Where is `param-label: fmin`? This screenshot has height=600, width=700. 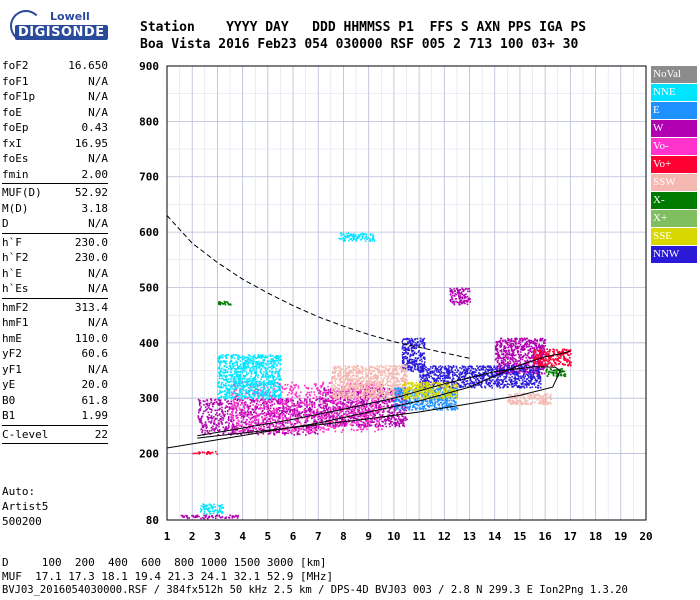
param-label: fmin is located at coordinates (15, 174).